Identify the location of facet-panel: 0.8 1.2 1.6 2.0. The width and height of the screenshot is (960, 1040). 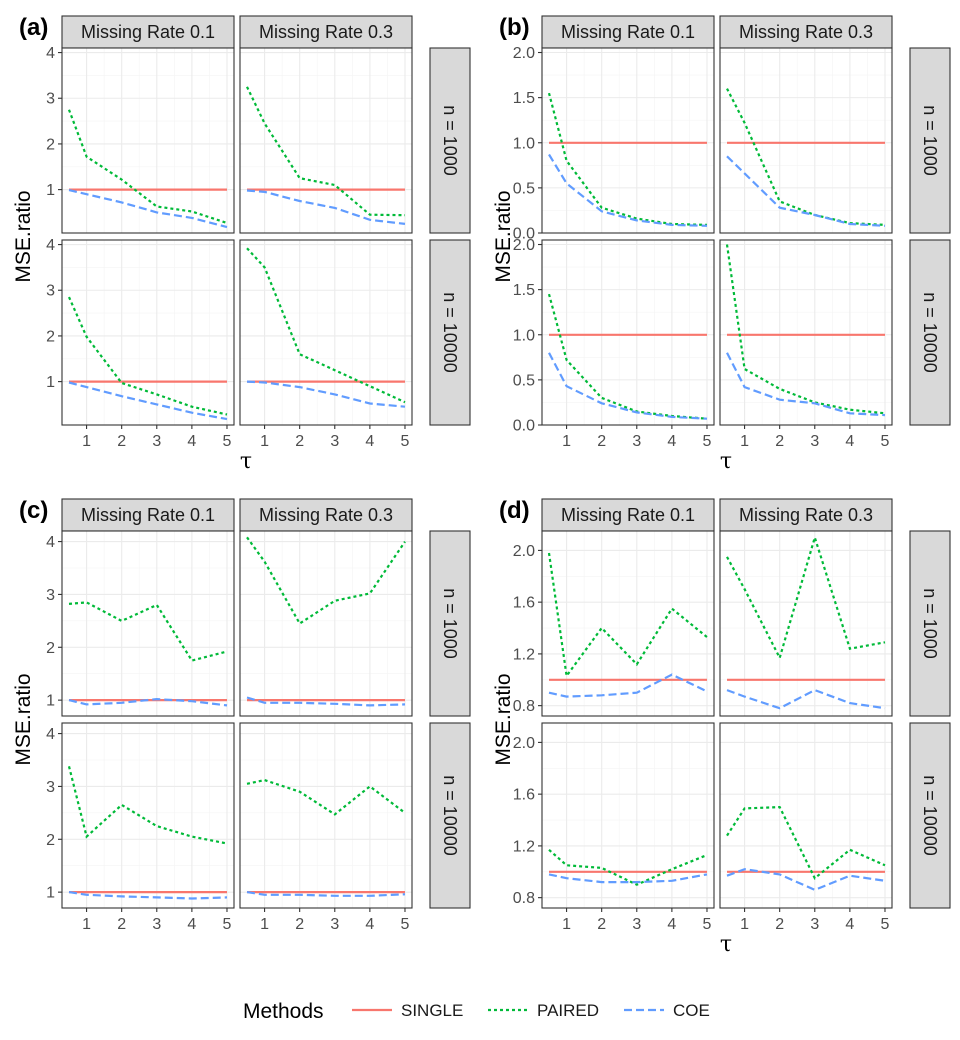
(614, 623).